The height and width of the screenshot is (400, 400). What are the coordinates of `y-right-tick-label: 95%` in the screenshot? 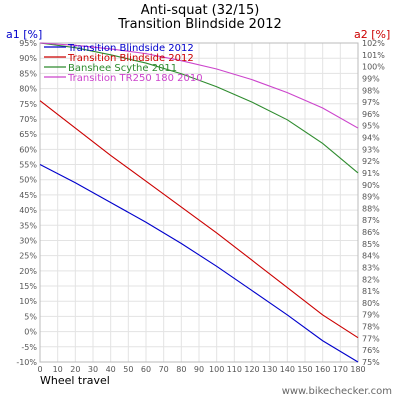 It's located at (371, 126).